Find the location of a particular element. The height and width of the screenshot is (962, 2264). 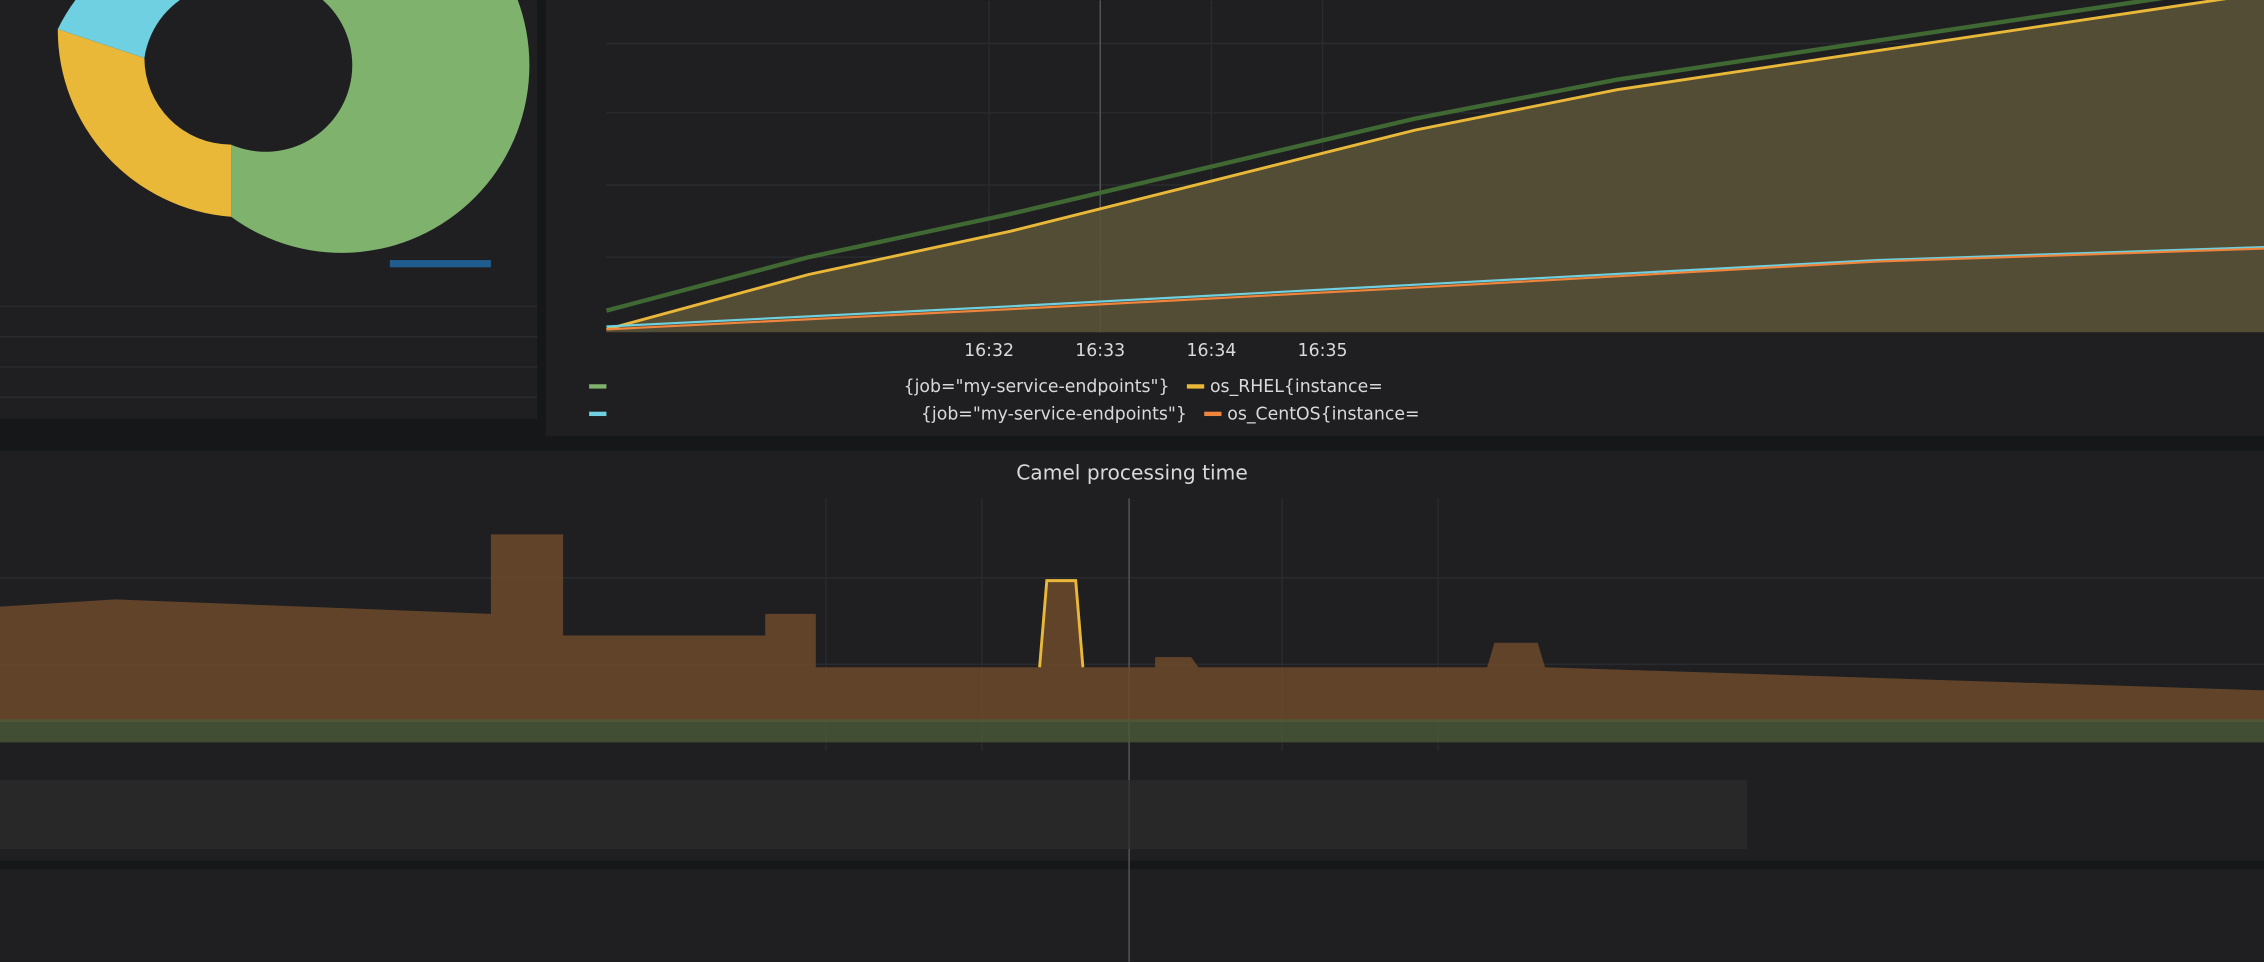

x-tick-label: 16:35 is located at coordinates (1323, 351).